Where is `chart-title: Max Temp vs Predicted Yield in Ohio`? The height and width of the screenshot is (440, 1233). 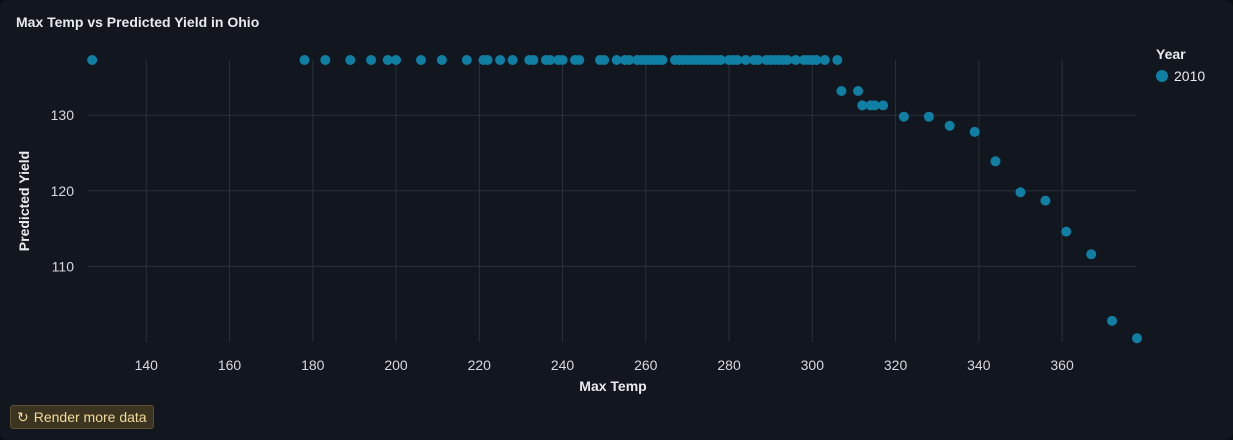
chart-title: Max Temp vs Predicted Yield in Ohio is located at coordinates (138, 22).